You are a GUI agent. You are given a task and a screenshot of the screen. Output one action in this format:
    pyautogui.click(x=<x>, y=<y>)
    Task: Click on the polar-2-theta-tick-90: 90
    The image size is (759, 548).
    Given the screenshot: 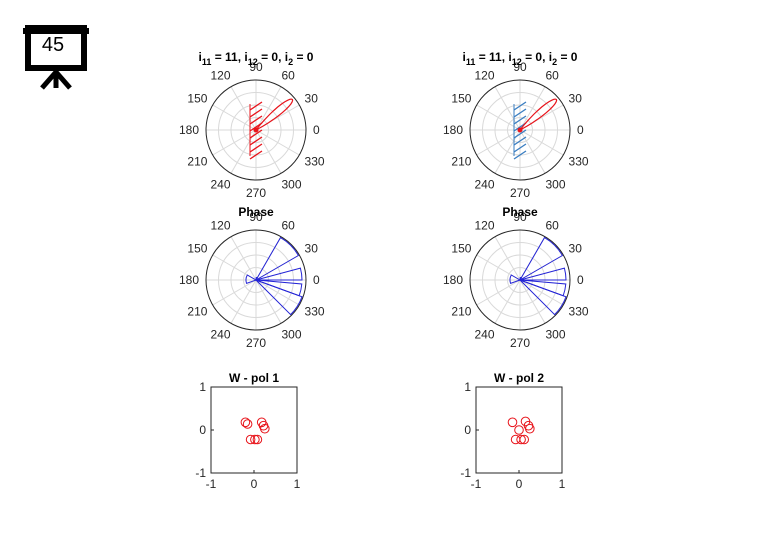 What is the action you would take?
    pyautogui.click(x=520, y=67)
    